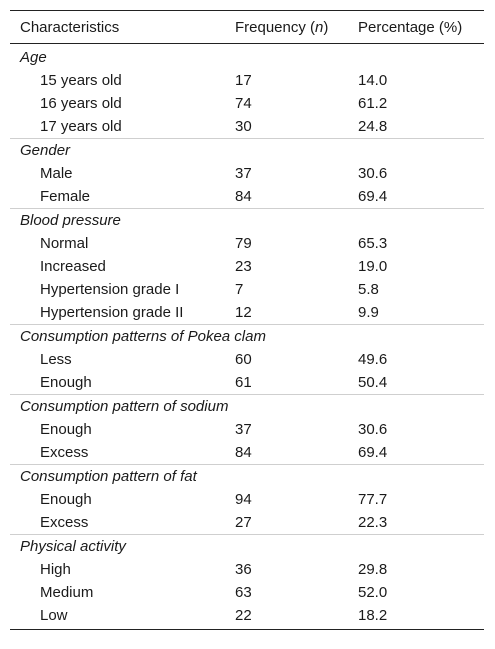 This screenshot has width=495, height=649. I want to click on table-row: Low 22 18.2, so click(247, 615).